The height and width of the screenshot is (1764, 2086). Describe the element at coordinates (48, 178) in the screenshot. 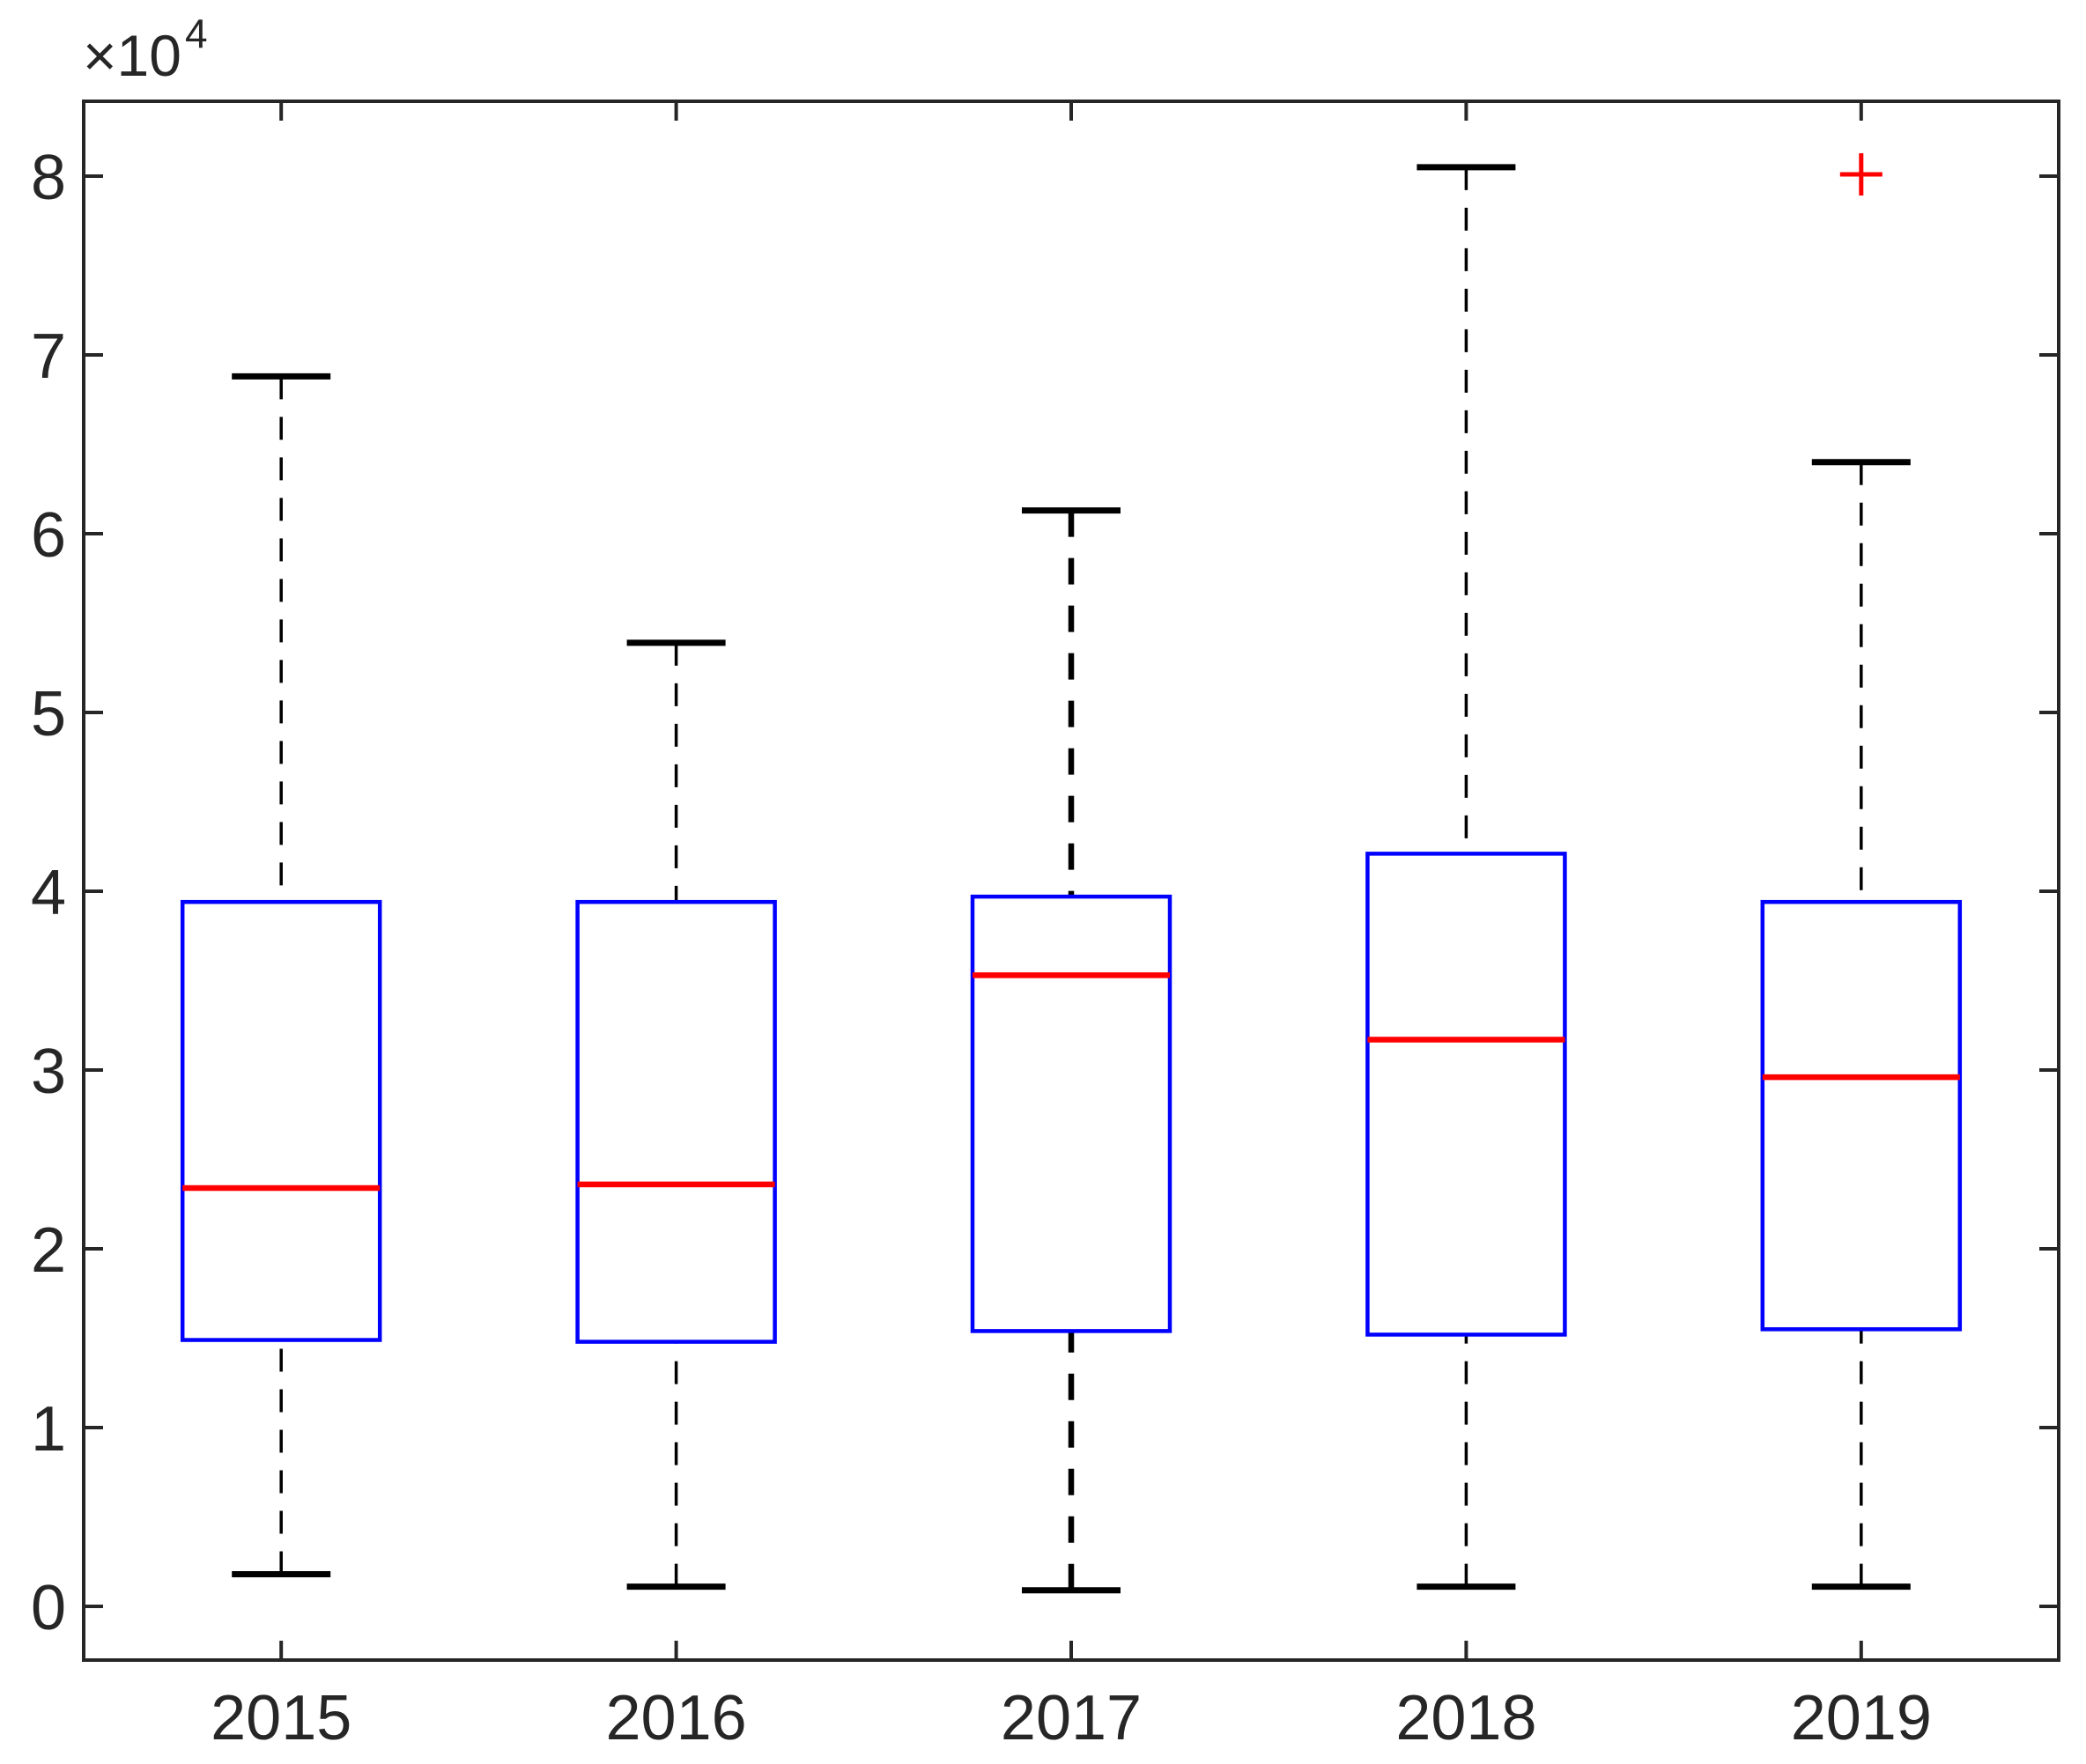

I see `y-tick-label-8: 8` at that location.